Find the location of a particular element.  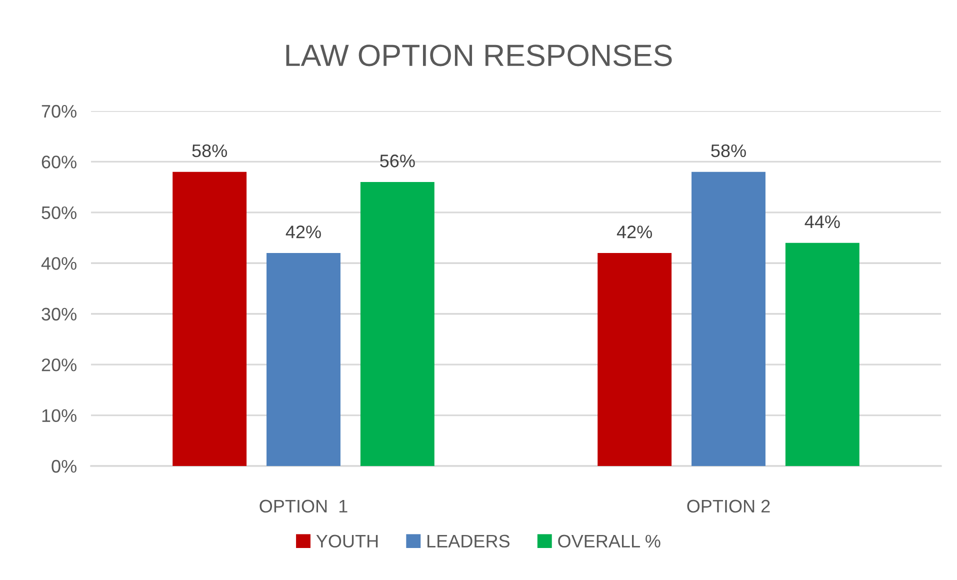

y-tick-label: 0% is located at coordinates (64, 466).